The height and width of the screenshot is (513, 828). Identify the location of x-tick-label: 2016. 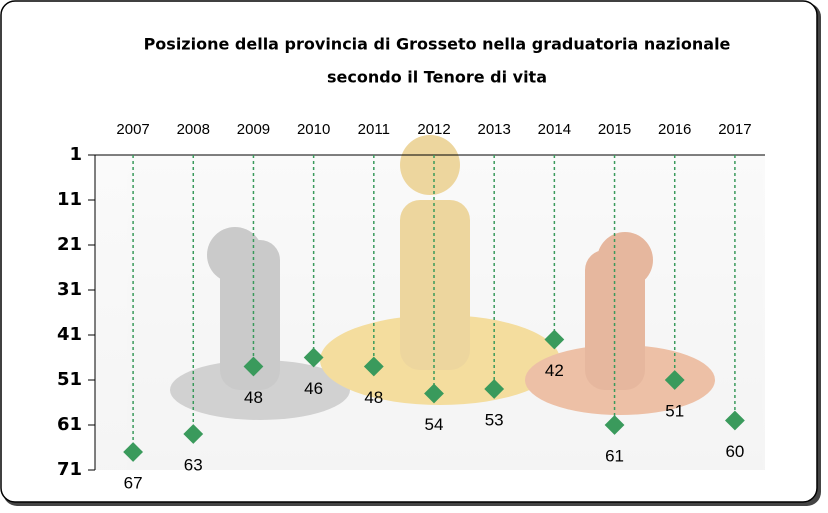
(674, 129).